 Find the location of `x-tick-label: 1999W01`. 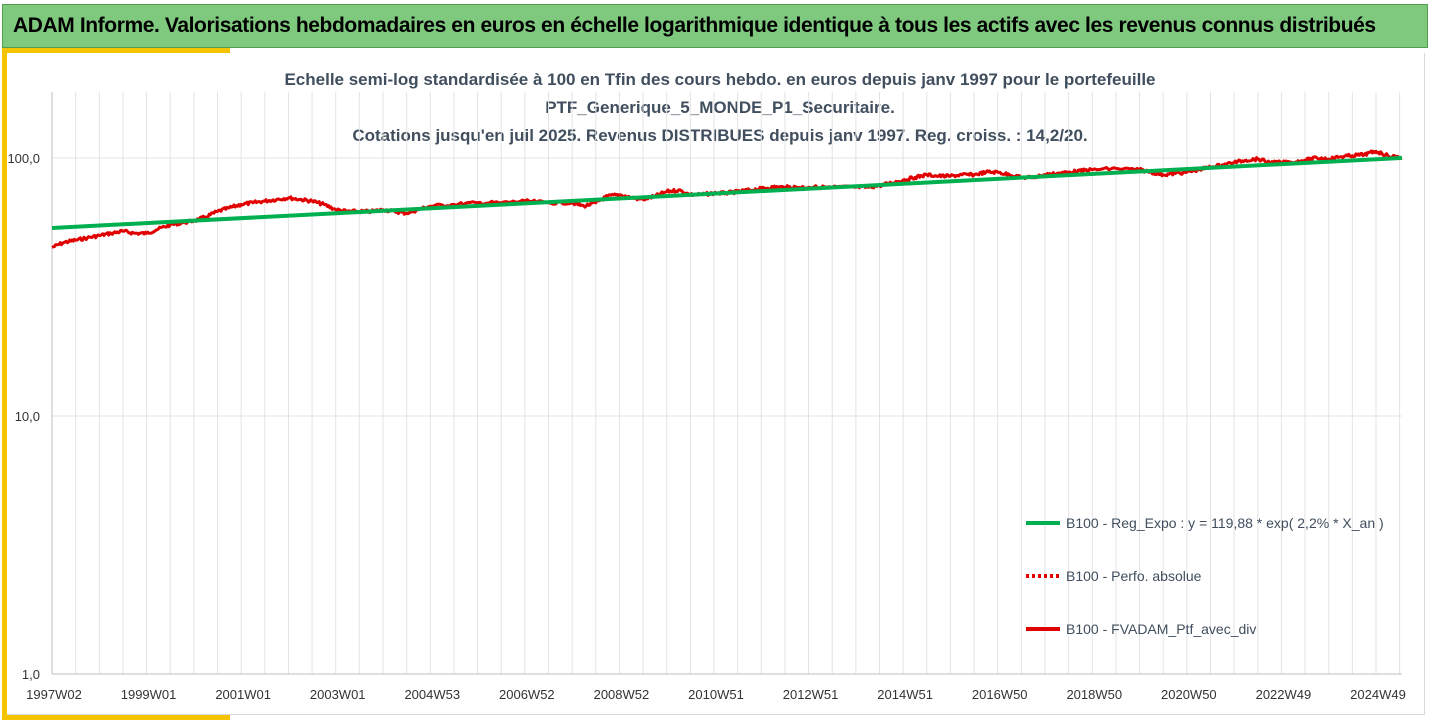

x-tick-label: 1999W01 is located at coordinates (149, 694).